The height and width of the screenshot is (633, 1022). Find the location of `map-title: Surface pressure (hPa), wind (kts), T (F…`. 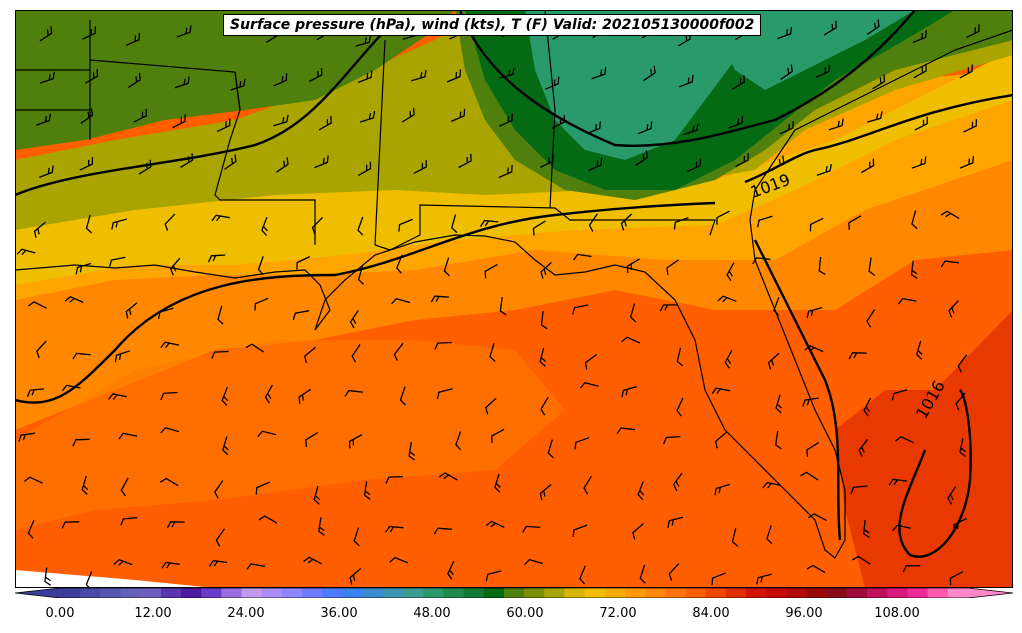

map-title: Surface pressure (hPa), wind (kts), T (F… is located at coordinates (492, 25).